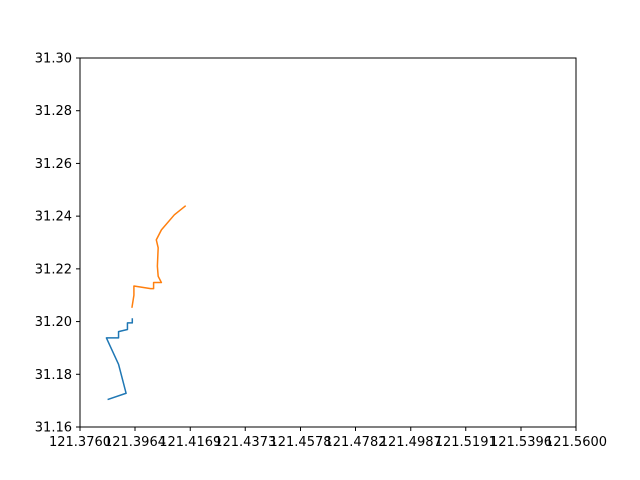 The height and width of the screenshot is (480, 640). I want to click on y-tick-label: 31.24, so click(53, 217).